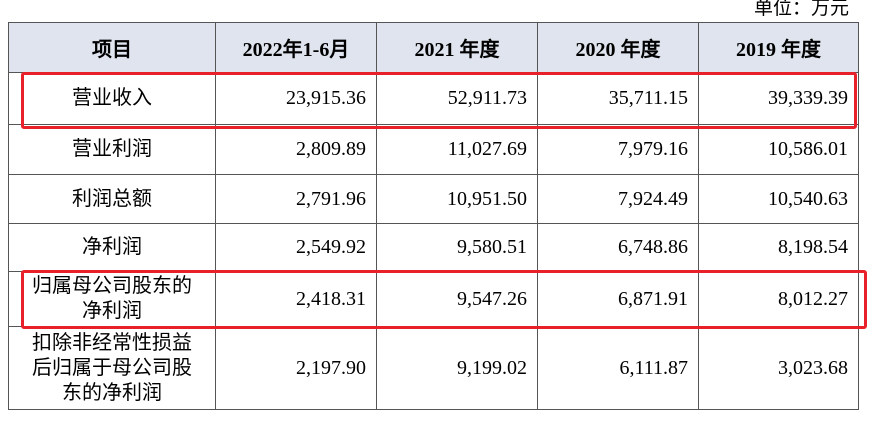  What do you see at coordinates (457, 368) in the screenshot?
I see `value-cell: 9,199.02` at bounding box center [457, 368].